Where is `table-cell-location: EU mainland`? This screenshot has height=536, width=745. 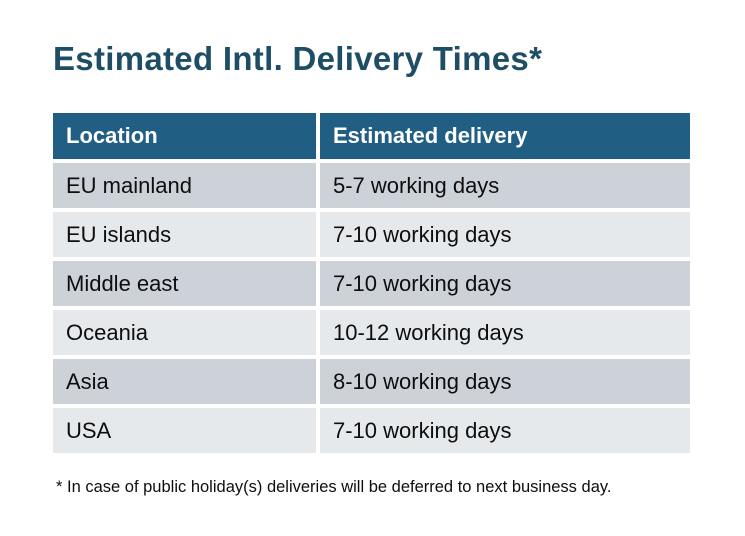
table-cell-location: EU mainland is located at coordinates (184, 185).